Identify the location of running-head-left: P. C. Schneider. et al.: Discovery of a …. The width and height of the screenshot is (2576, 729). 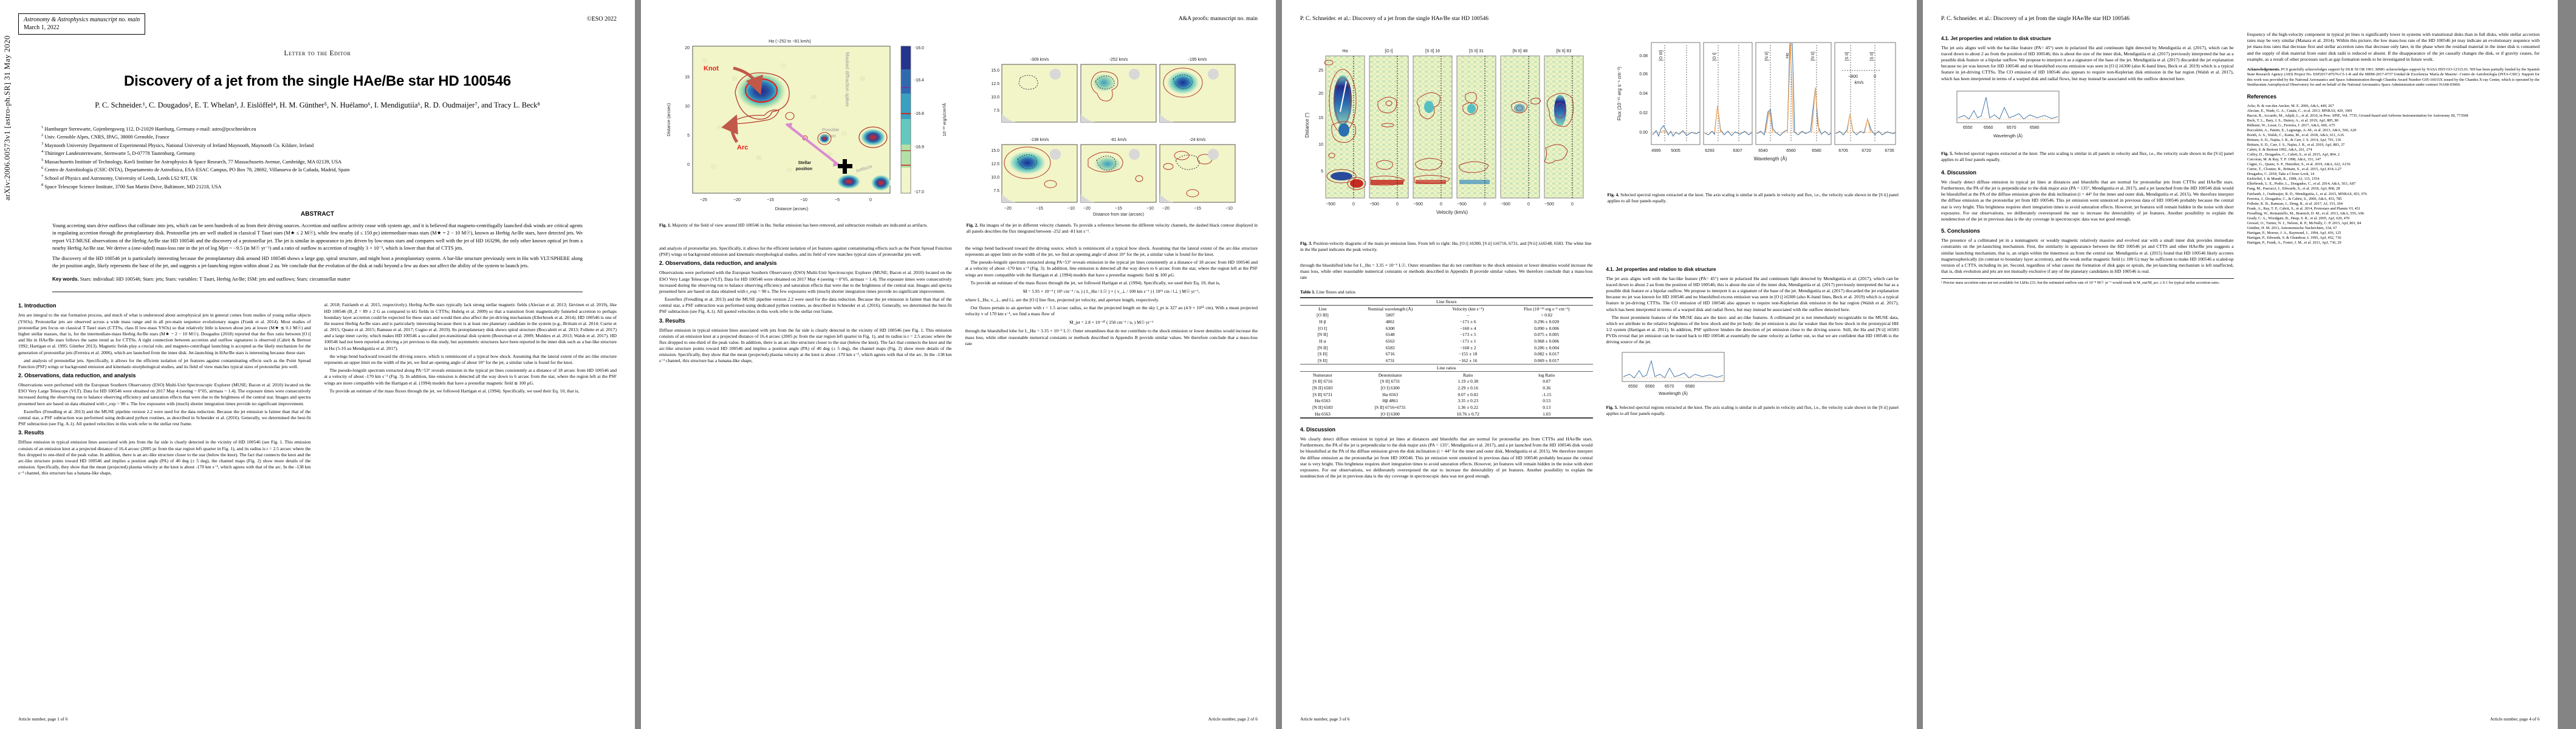
(2035, 19).